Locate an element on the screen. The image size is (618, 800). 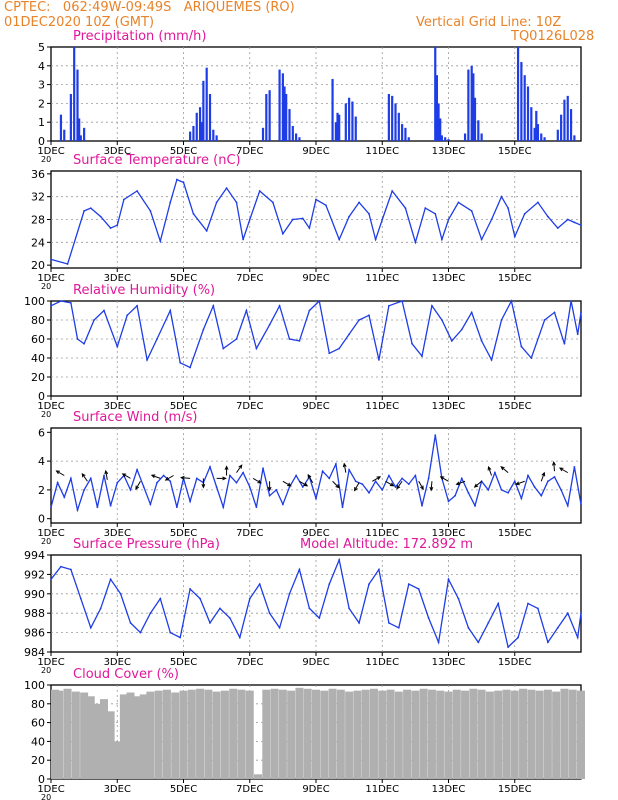
x-tick-label: 11DEC is located at coordinates (382, 278).